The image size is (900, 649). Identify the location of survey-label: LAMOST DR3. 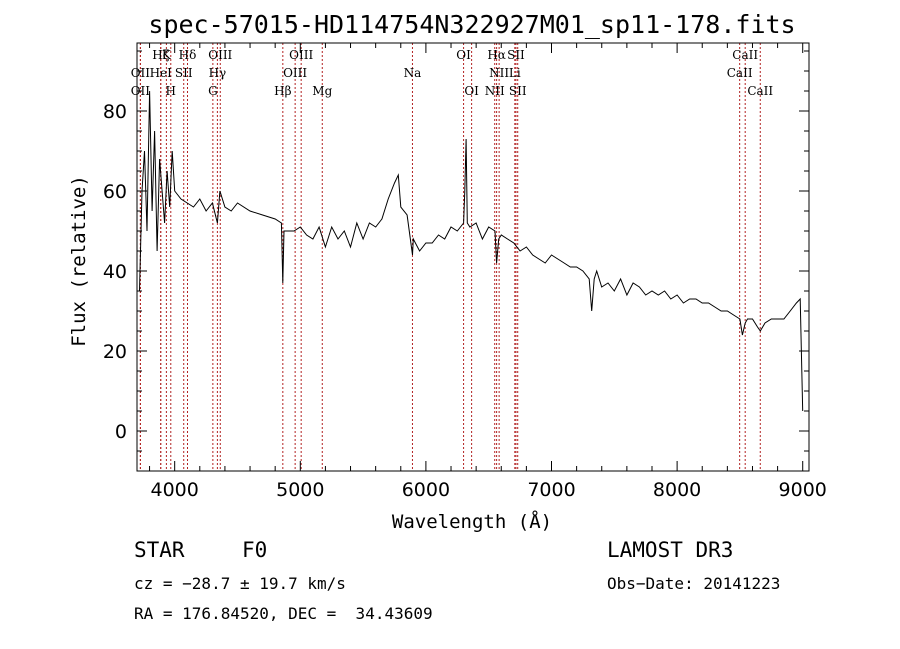
(670, 550).